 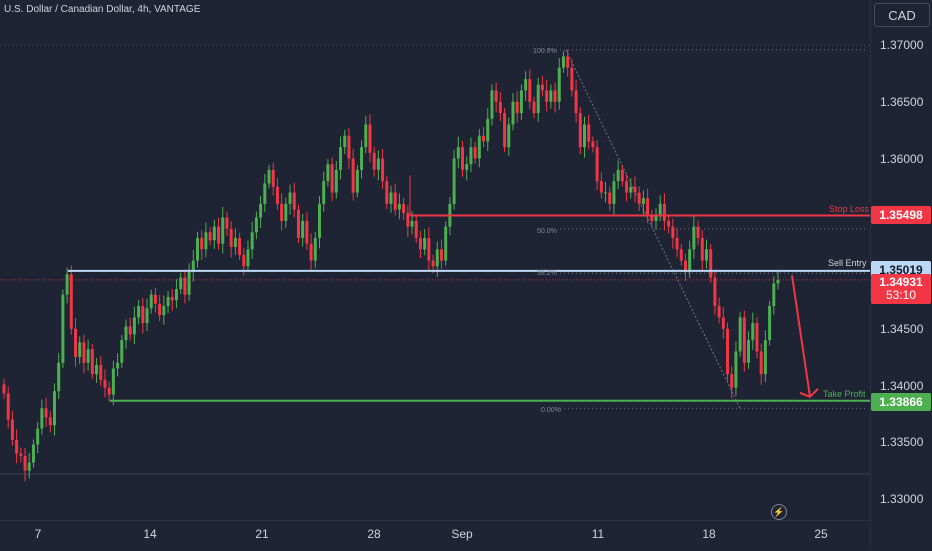 I want to click on forecast-arrow-head, so click(x=809, y=393).